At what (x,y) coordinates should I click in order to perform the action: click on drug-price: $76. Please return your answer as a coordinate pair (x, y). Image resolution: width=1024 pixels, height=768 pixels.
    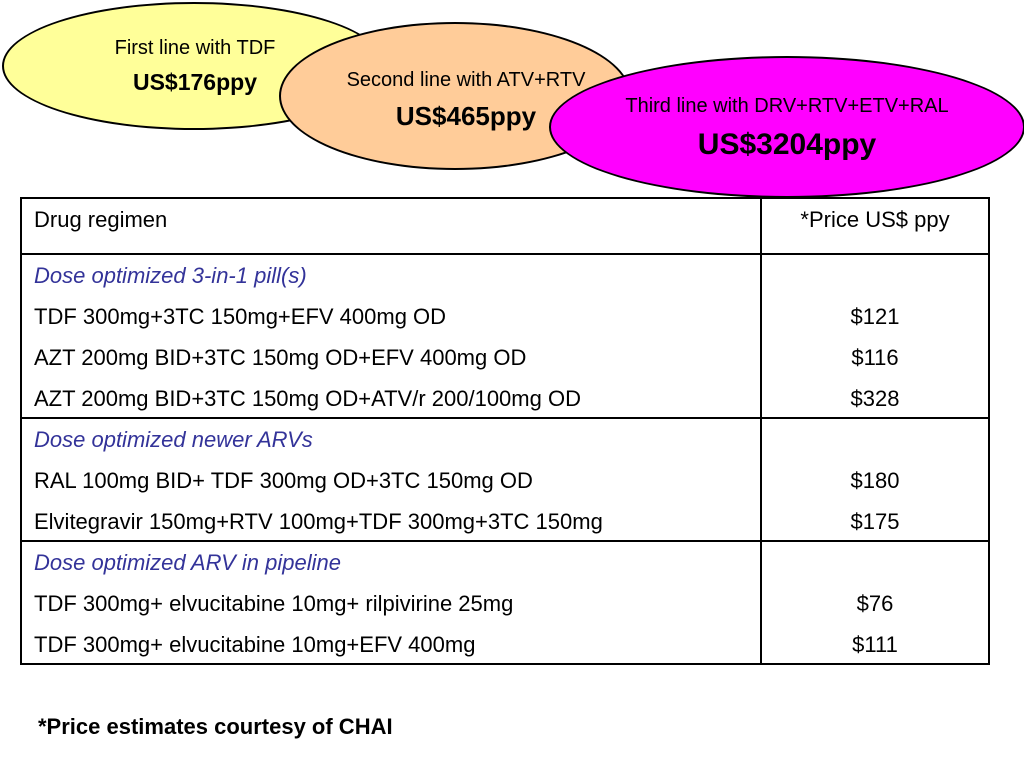
    Looking at the image, I should click on (875, 603).